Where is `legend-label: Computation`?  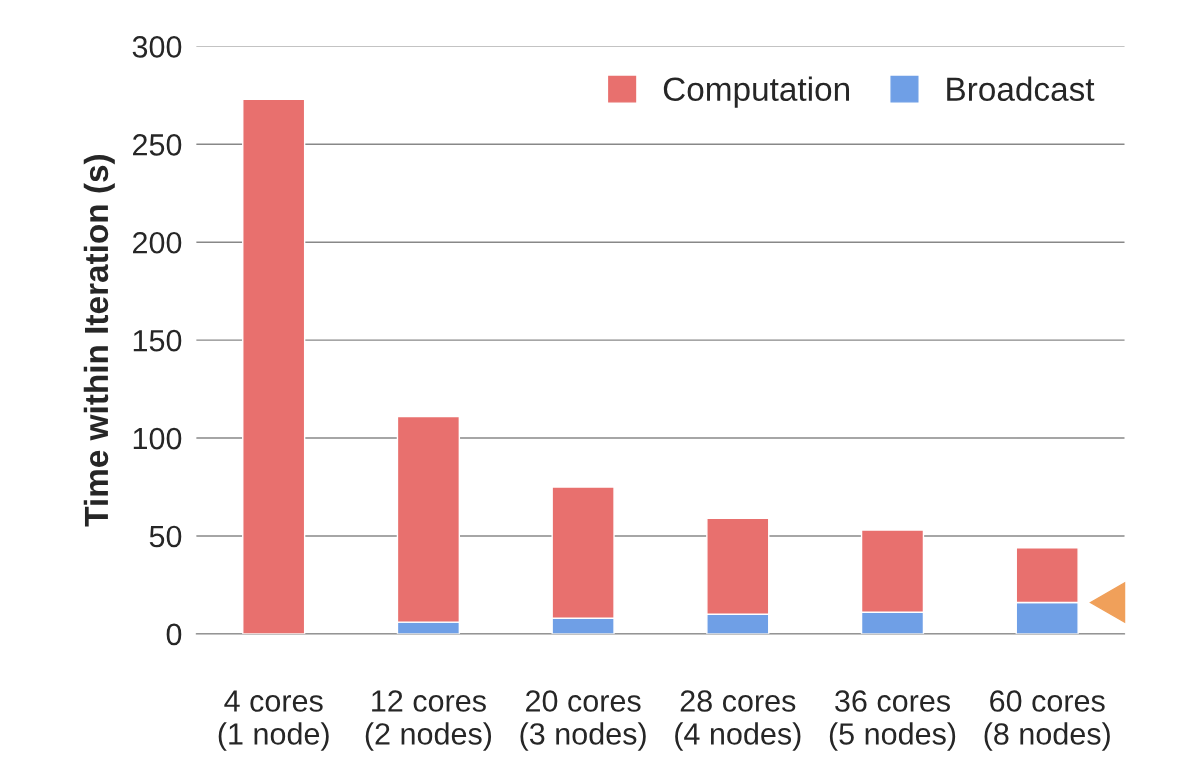 legend-label: Computation is located at coordinates (756, 92).